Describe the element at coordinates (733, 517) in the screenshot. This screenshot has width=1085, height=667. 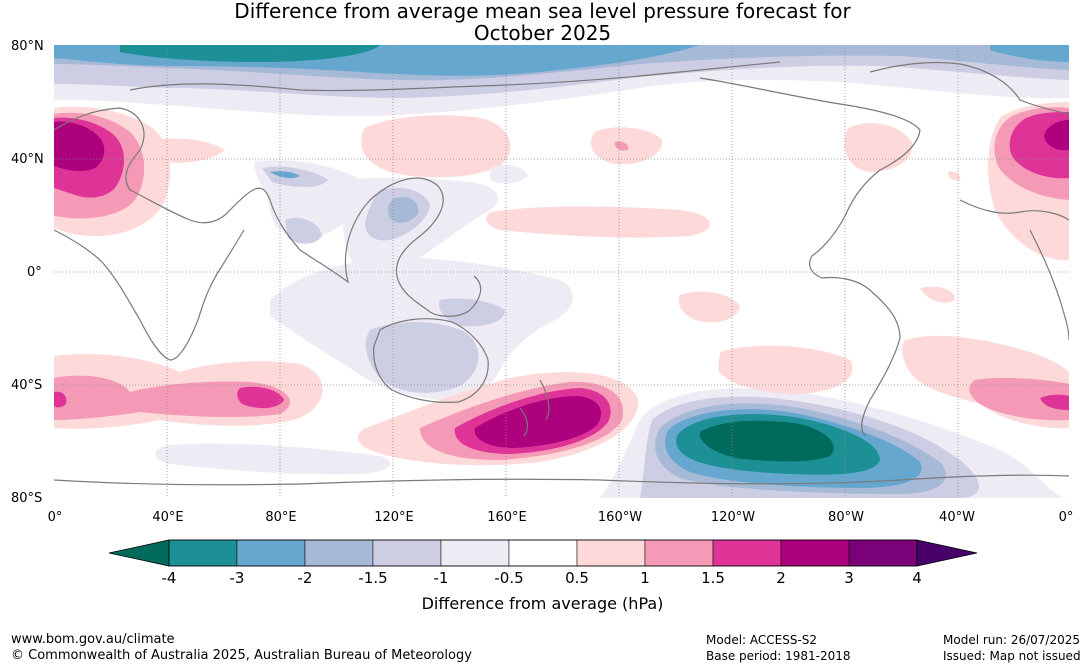
I see `lon-label-120w: 120°W` at that location.